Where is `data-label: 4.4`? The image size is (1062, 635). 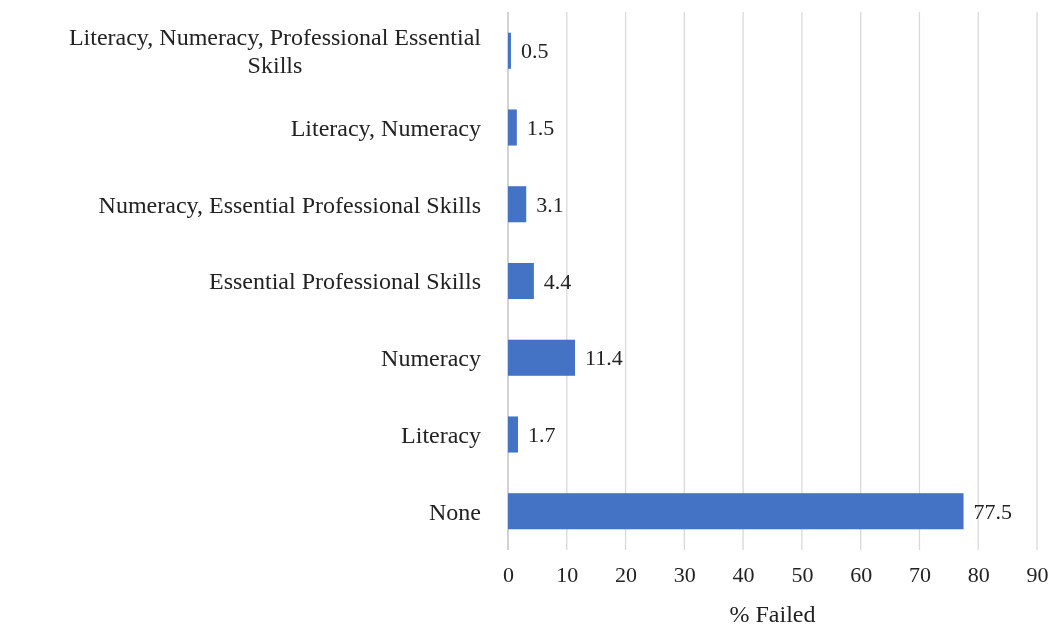
data-label: 4.4 is located at coordinates (557, 281).